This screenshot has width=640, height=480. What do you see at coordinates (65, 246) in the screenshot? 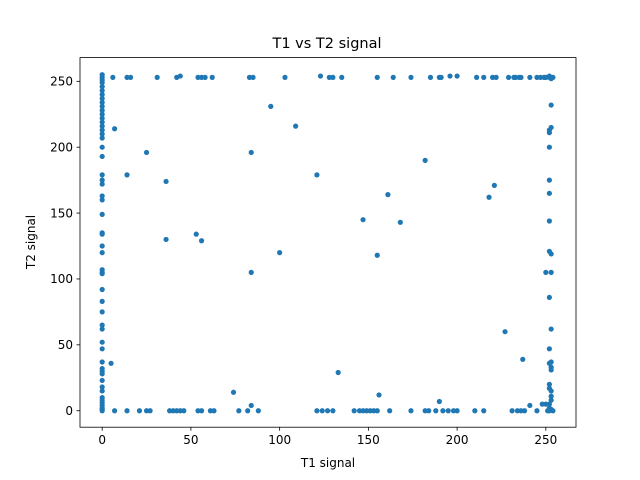
I see `y-axis: 0 50 100 150 200 250` at bounding box center [65, 246].